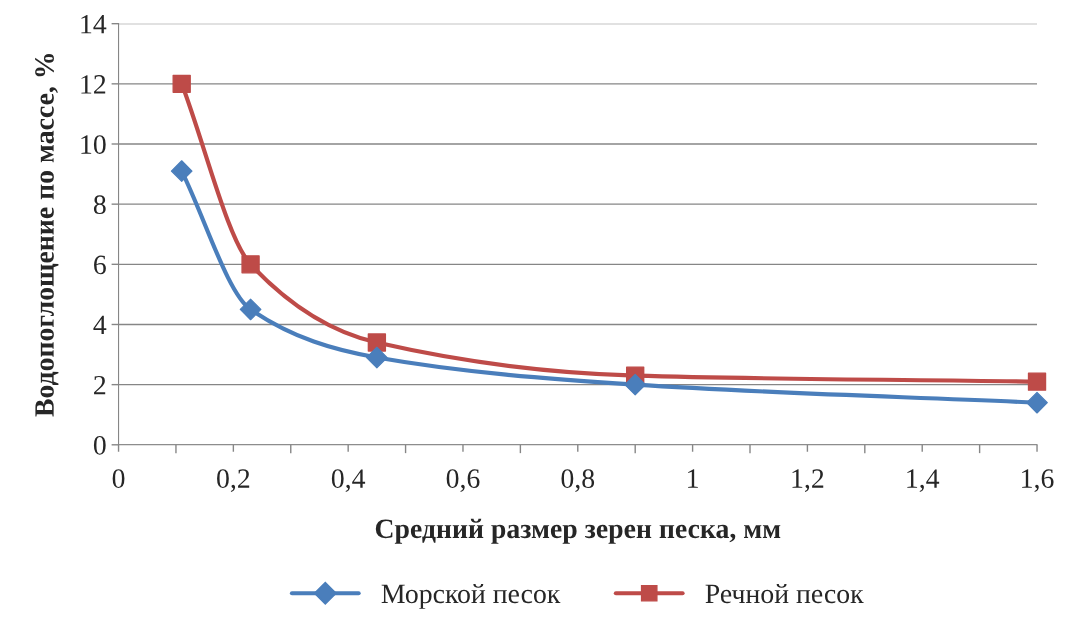  I want to click on x-tick-label: 1,2, so click(808, 480).